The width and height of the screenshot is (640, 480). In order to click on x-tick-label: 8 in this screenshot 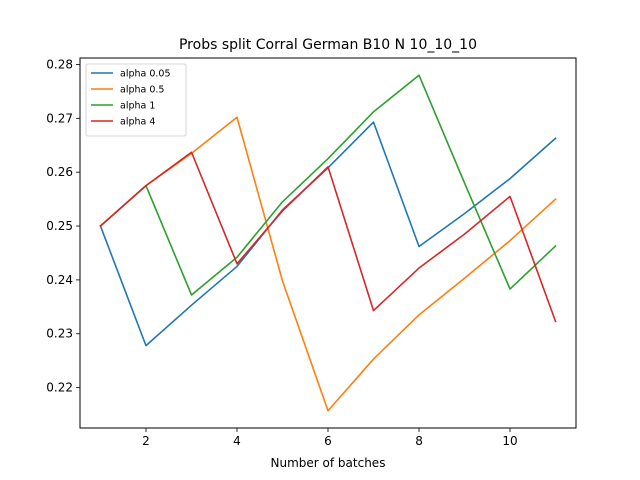, I will do `click(419, 441)`.